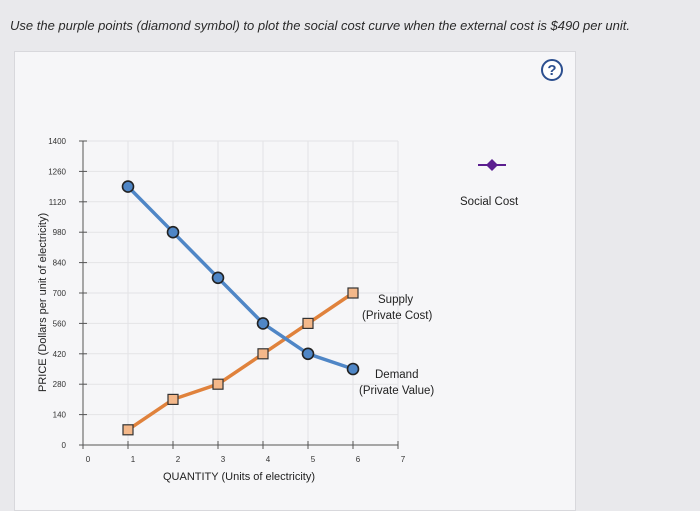 This screenshot has width=700, height=511. Describe the element at coordinates (240, 277) in the screenshot. I see `demand-curve` at that location.